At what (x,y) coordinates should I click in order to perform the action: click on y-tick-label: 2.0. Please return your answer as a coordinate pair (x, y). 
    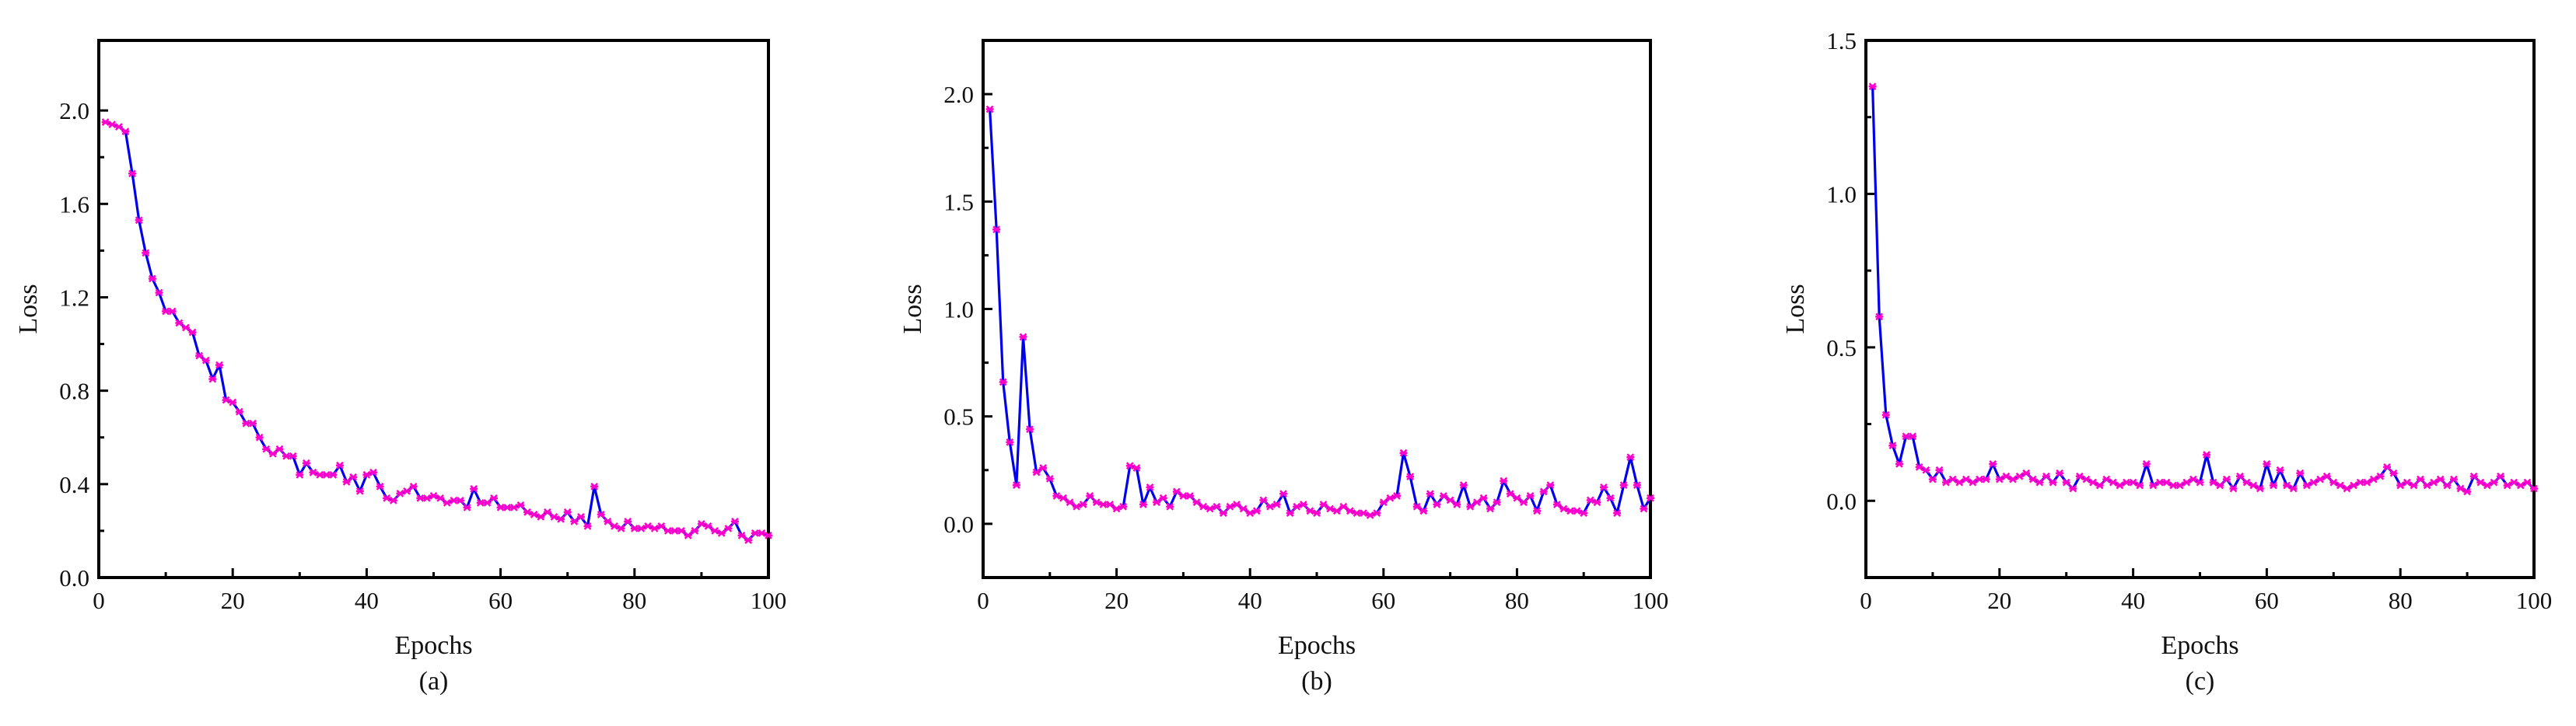
    Looking at the image, I should click on (74, 110).